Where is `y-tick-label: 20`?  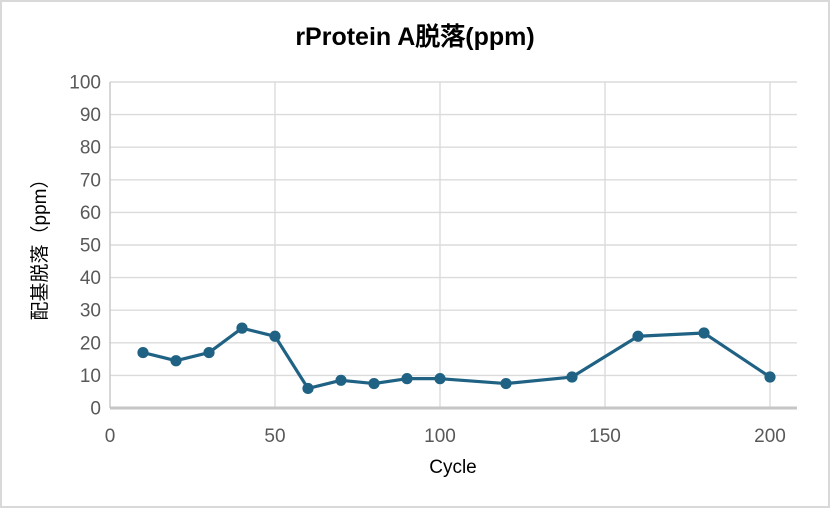 y-tick-label: 20 is located at coordinates (90, 343).